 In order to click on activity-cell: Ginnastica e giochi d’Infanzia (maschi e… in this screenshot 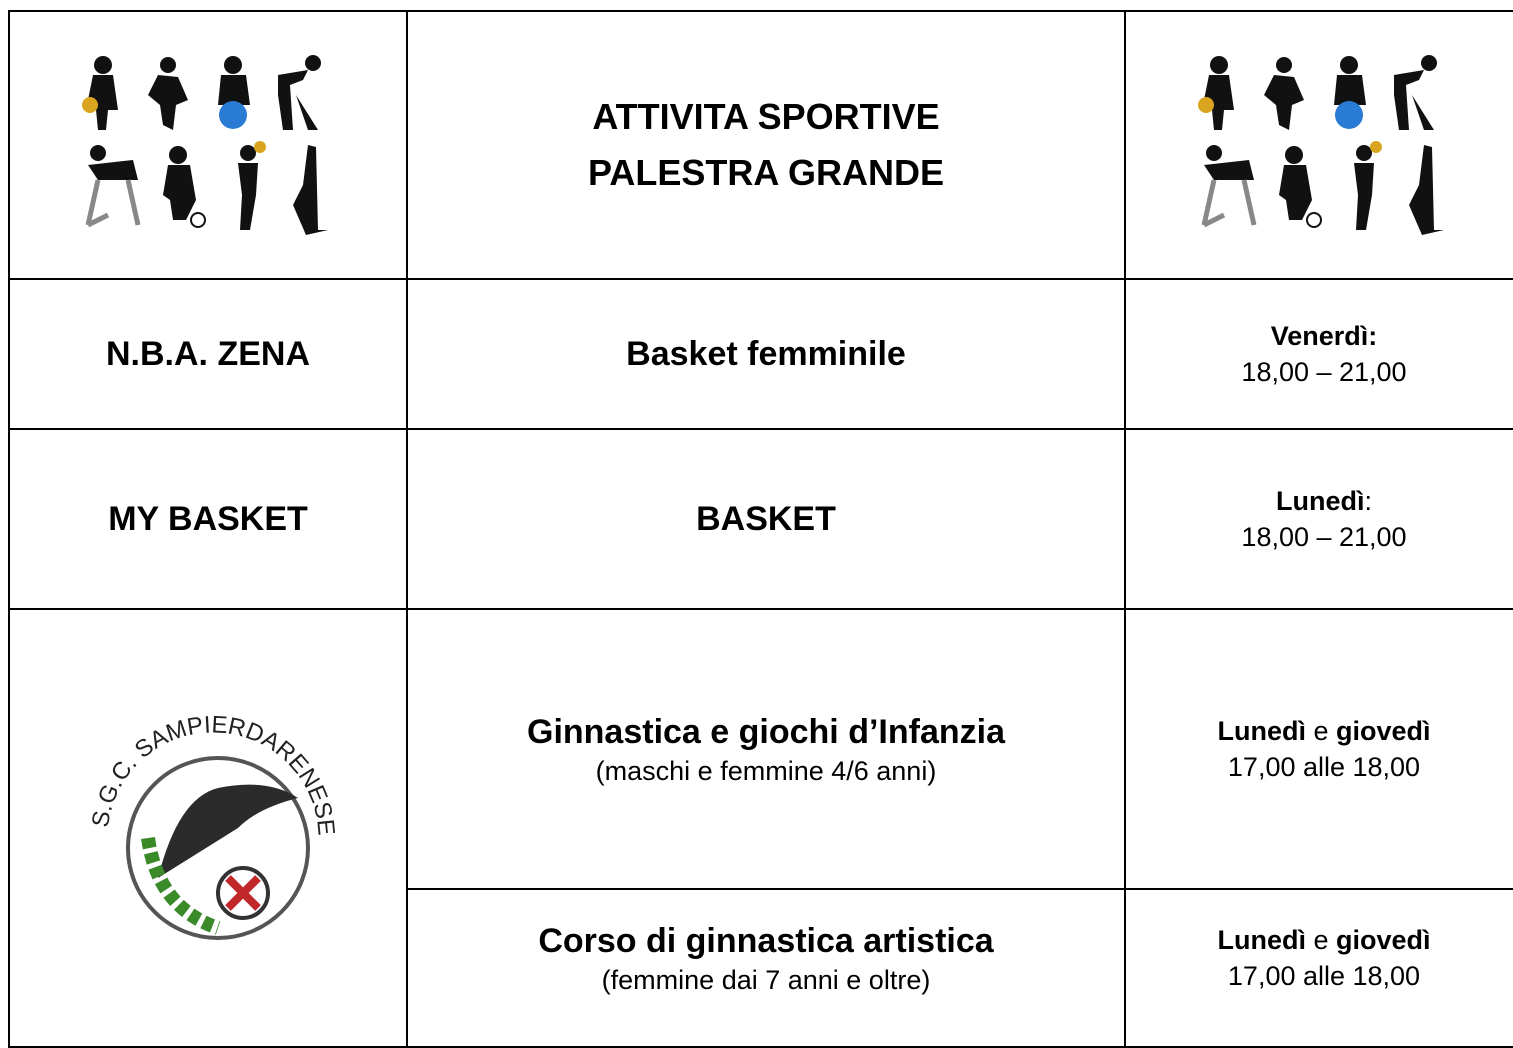, I will do `click(766, 749)`.